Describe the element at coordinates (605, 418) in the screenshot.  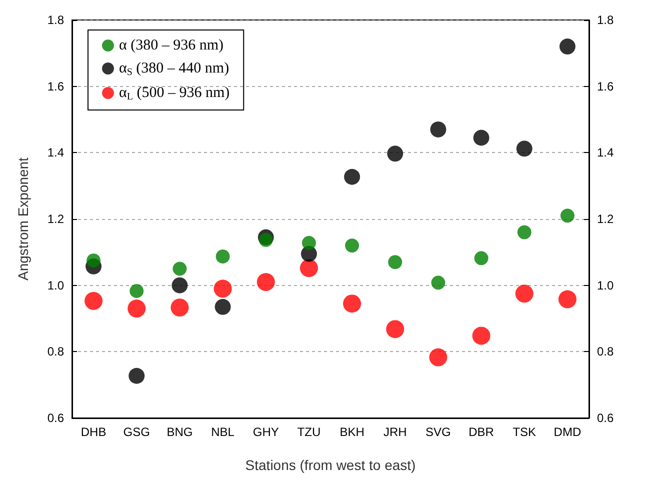
I see `y2-tick-label: 0.6` at that location.